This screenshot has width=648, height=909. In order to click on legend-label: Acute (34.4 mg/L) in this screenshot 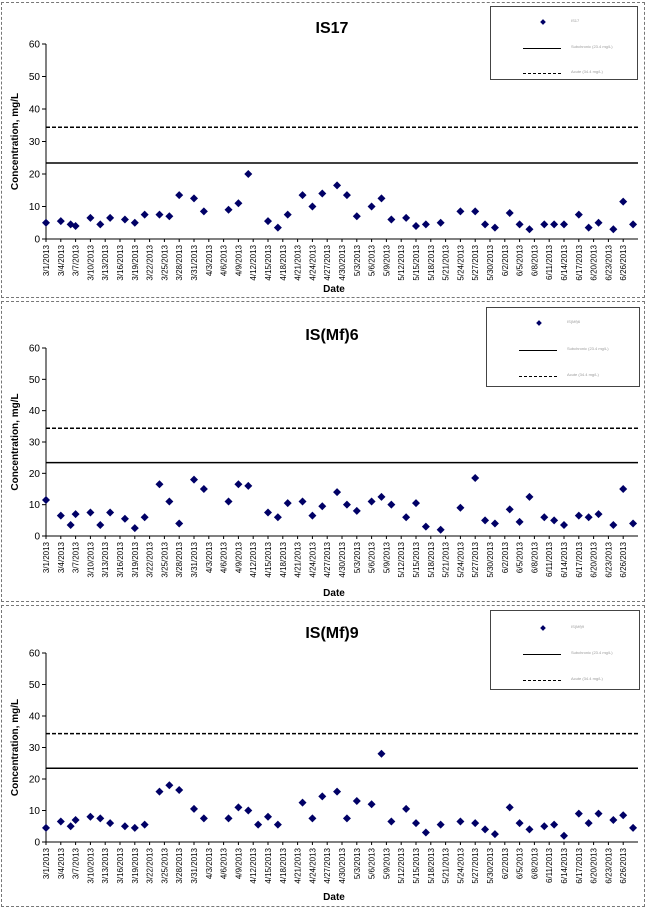, I will do `click(583, 374)`.